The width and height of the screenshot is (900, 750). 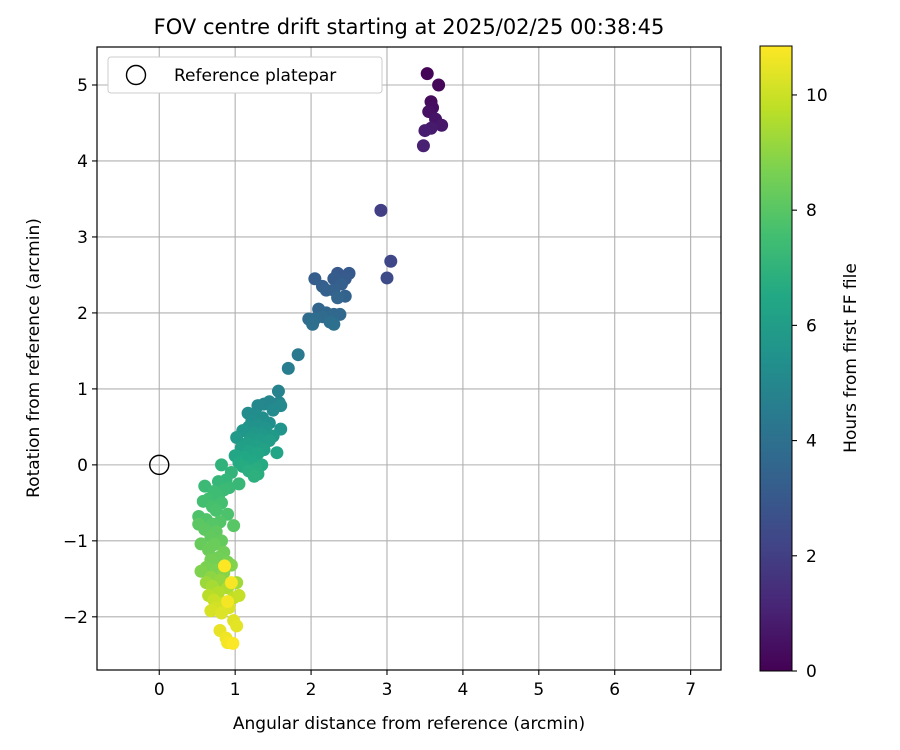 What do you see at coordinates (387, 690) in the screenshot?
I see `x-tick-label: 3` at bounding box center [387, 690].